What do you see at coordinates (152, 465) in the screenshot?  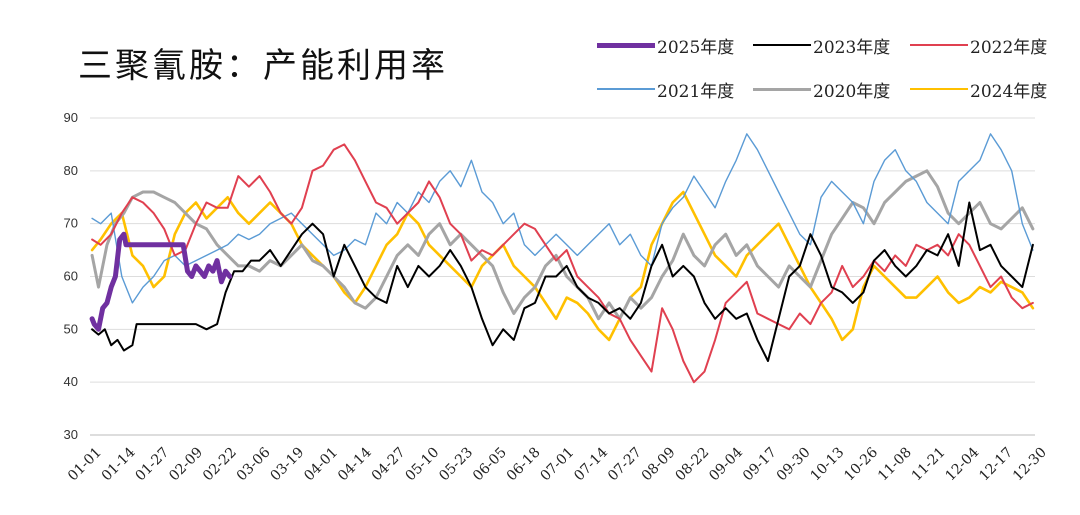 I see `x-tick-label-01-27: 01-27` at bounding box center [152, 465].